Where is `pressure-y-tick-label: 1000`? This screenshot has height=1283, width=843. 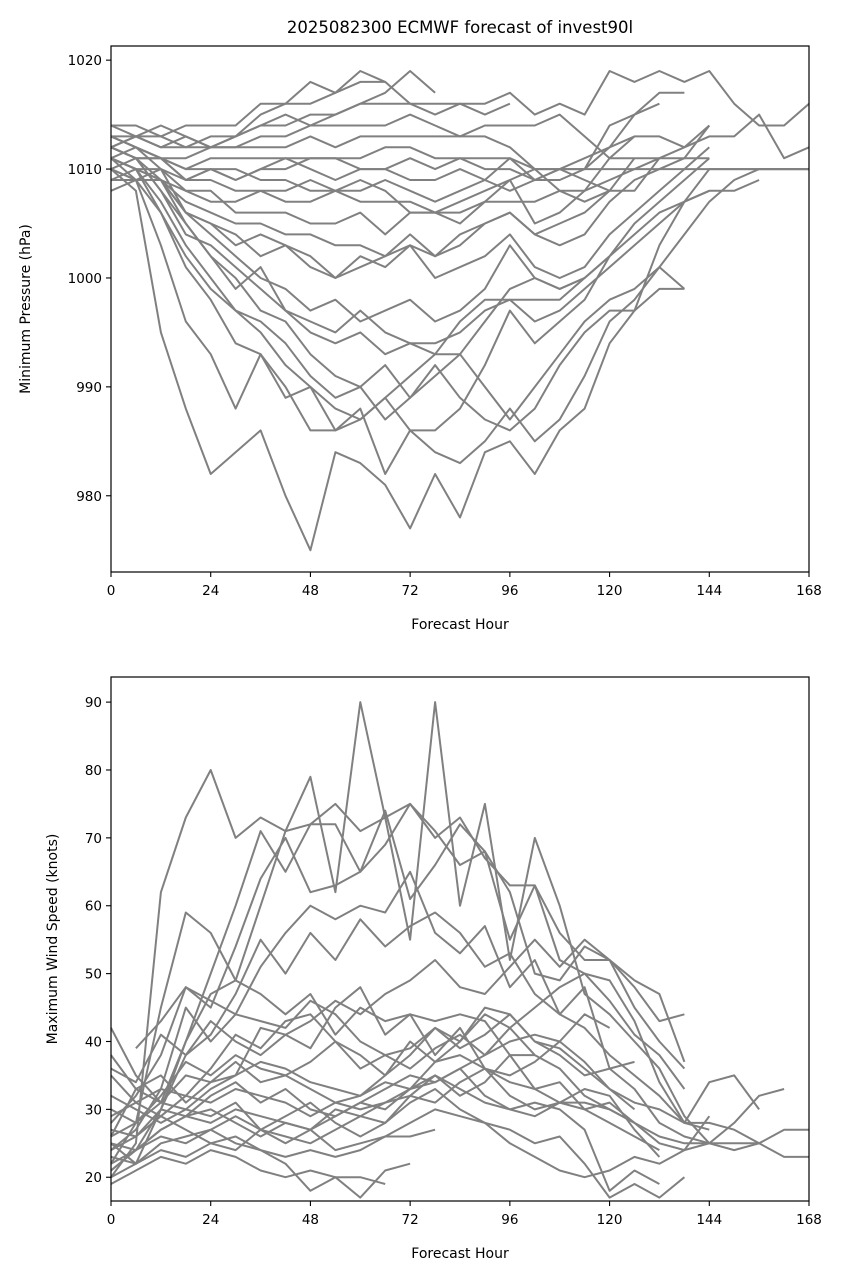
pressure-y-tick-label: 1000 is located at coordinates (85, 279).